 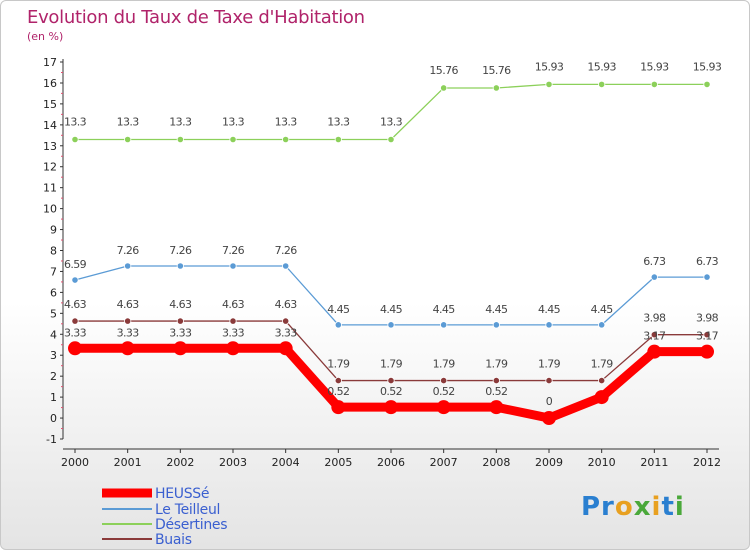 I want to click on x-tick-label: 2008, so click(x=496, y=462).